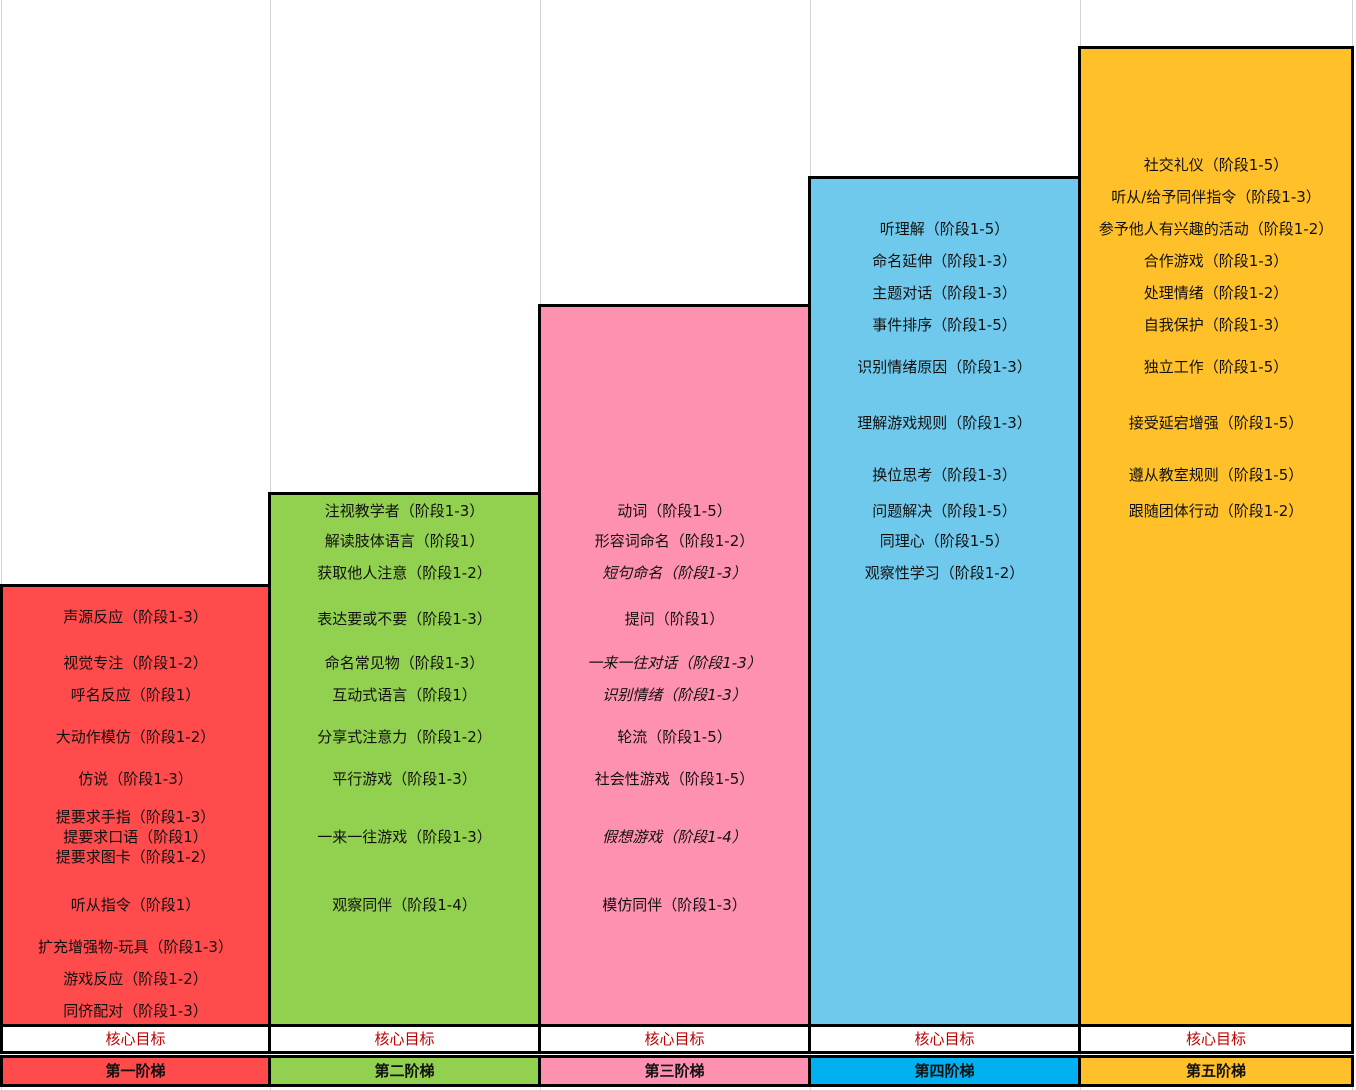 The image size is (1356, 1090). I want to click on grid-column-line, so click(1, 545).